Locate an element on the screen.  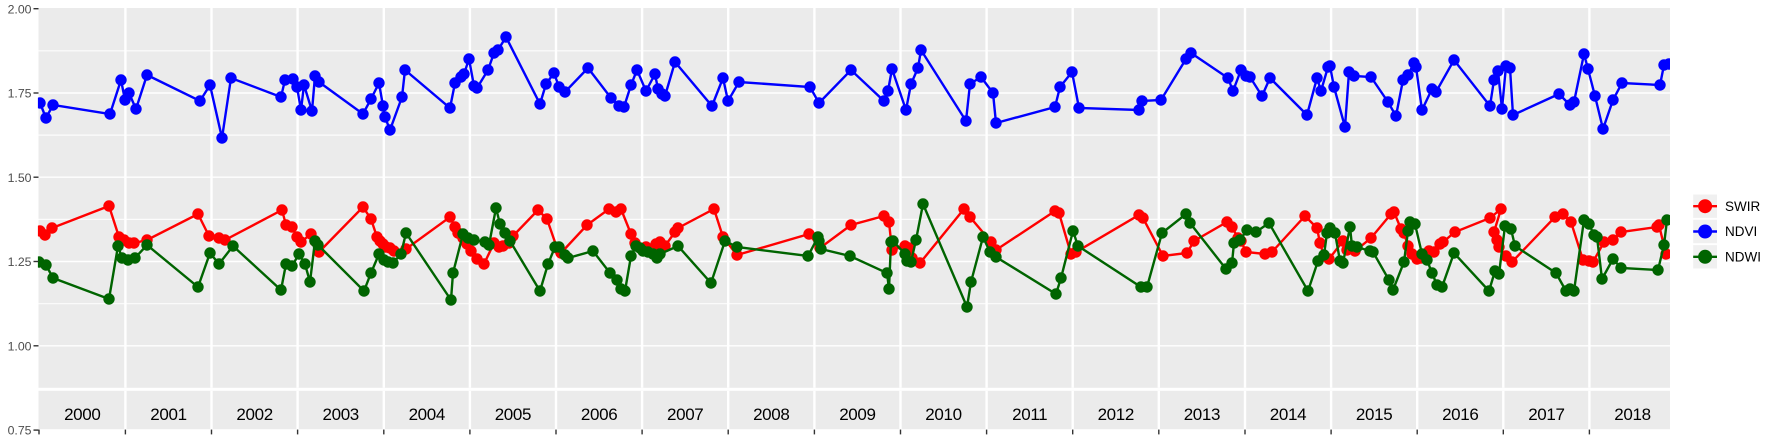
svg-text: 2005 is located at coordinates (513, 414).